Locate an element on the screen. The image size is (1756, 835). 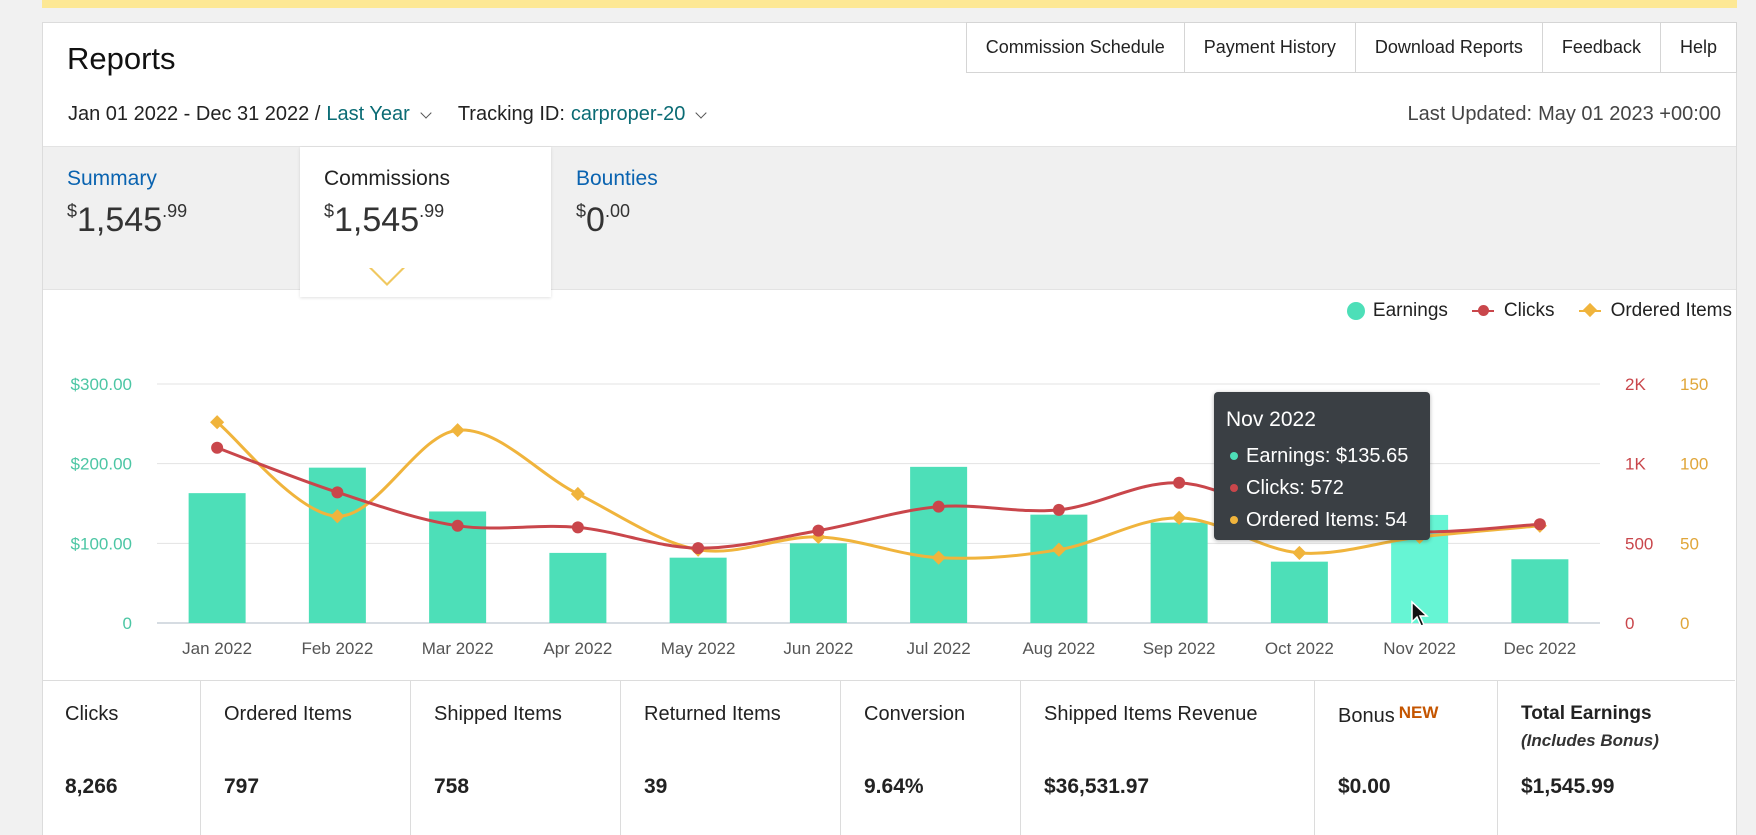
earnings-swatch is located at coordinates (1355, 311).